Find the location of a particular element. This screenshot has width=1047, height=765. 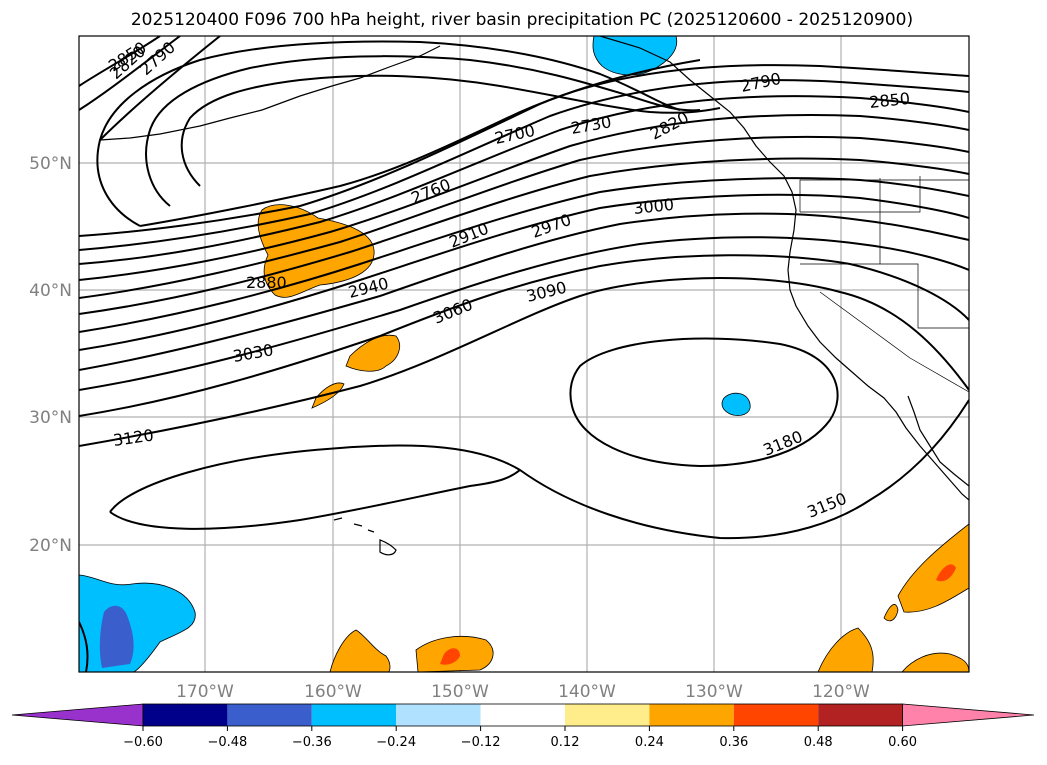

lon-label: 150°W is located at coordinates (460, 692).